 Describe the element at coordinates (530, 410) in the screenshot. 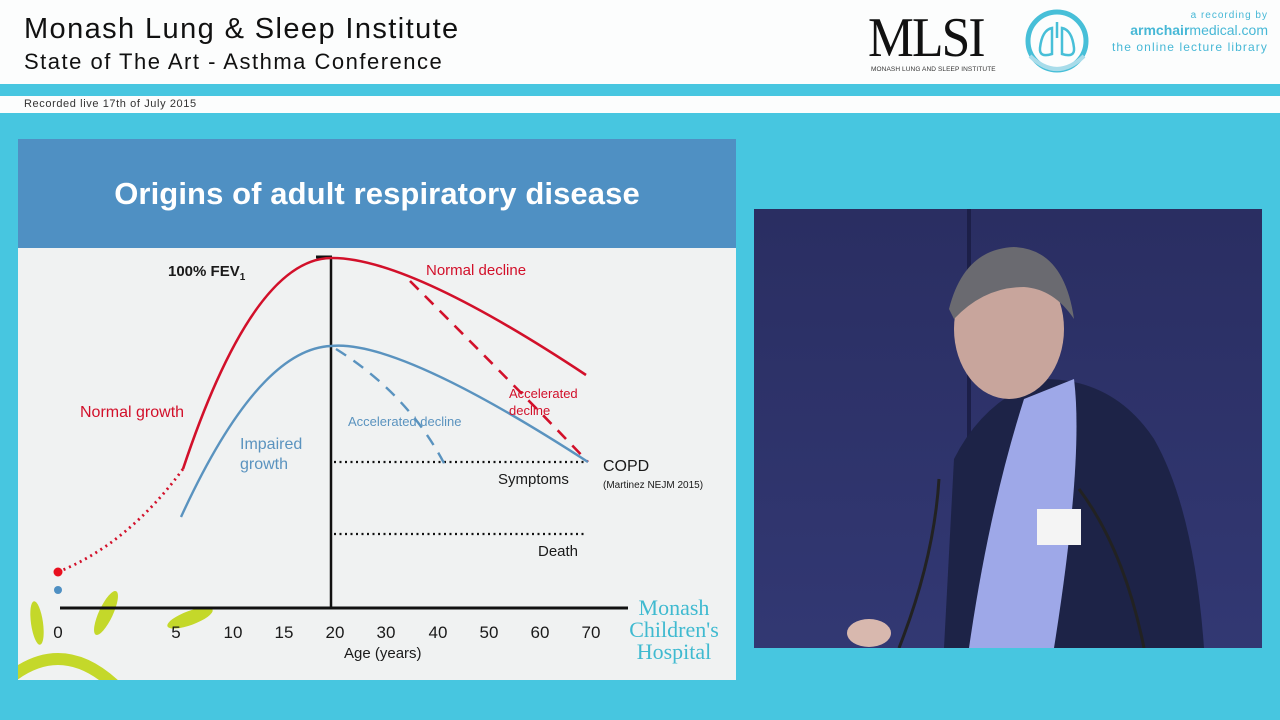

I see `accel-red-line2: decline` at that location.